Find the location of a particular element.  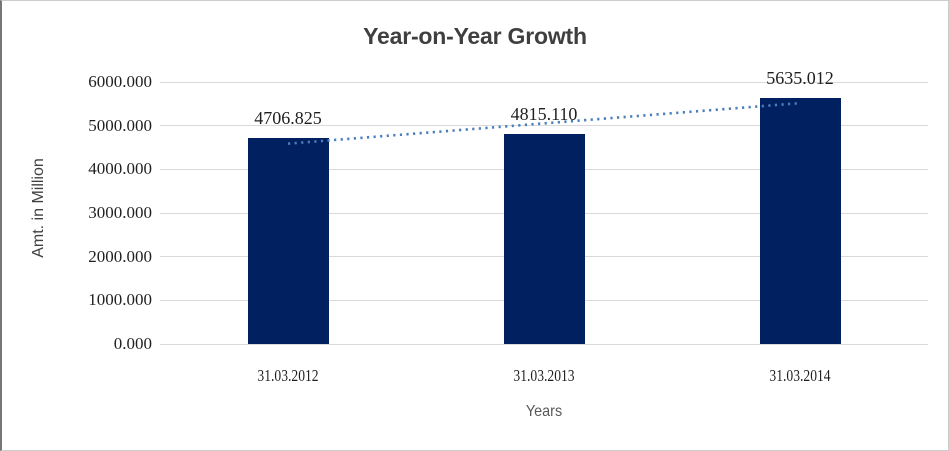

x-axis-title: Years is located at coordinates (544, 411).